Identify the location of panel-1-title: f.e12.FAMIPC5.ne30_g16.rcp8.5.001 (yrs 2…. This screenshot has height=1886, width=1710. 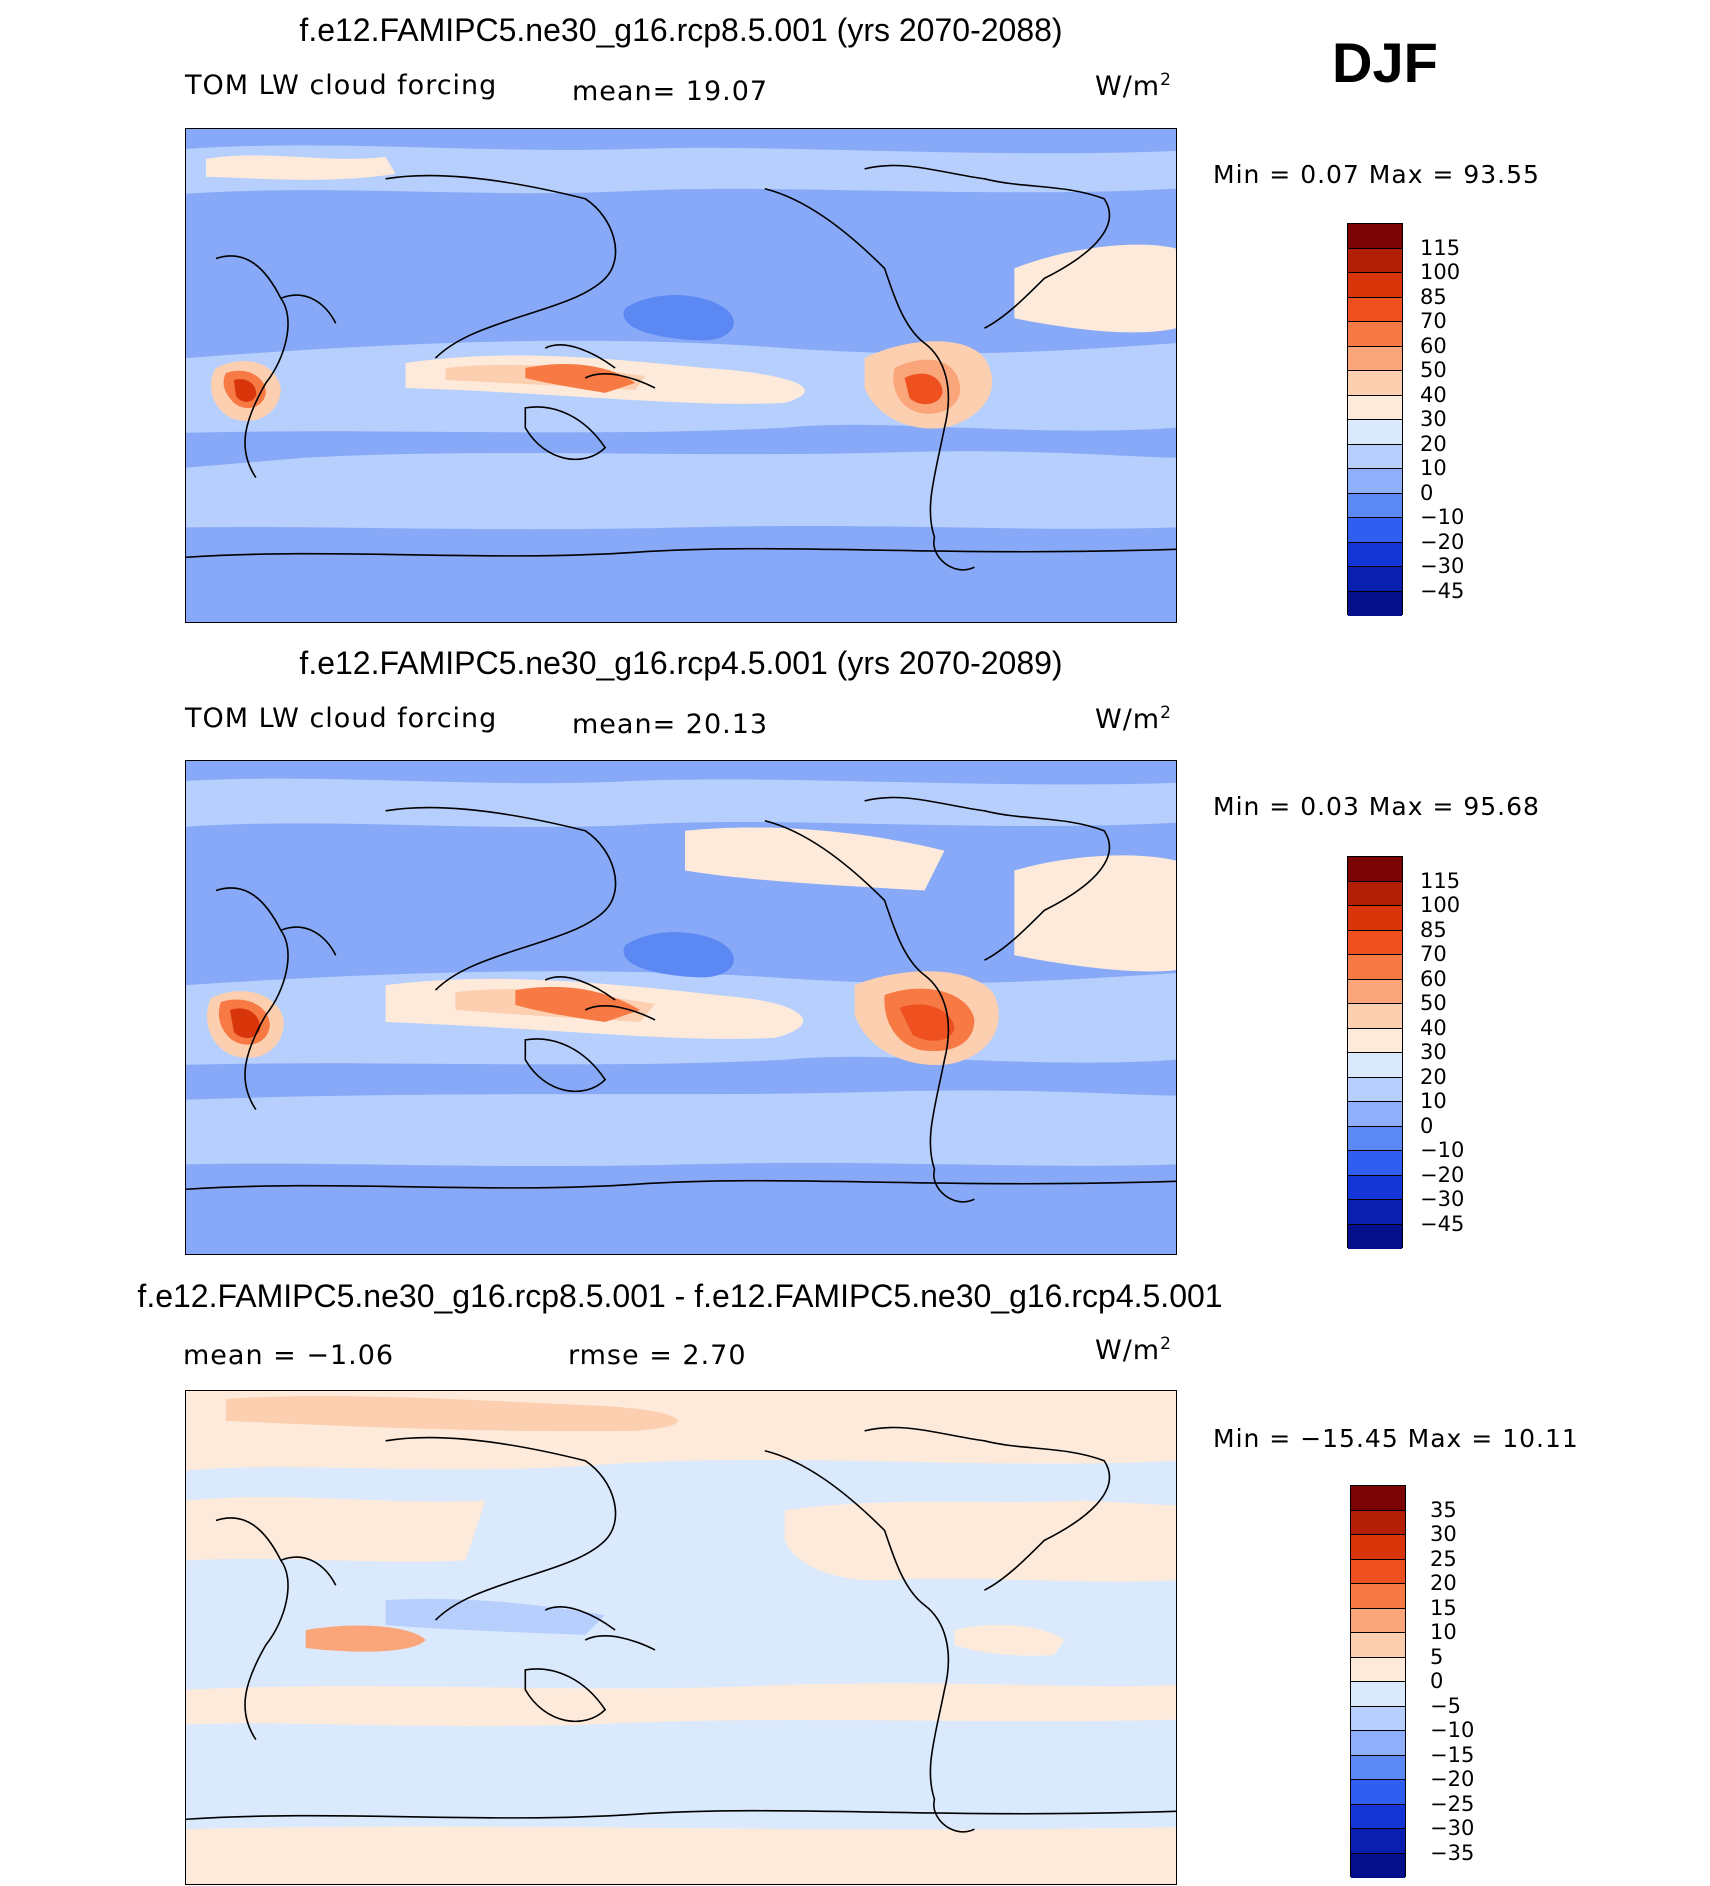
(681, 30).